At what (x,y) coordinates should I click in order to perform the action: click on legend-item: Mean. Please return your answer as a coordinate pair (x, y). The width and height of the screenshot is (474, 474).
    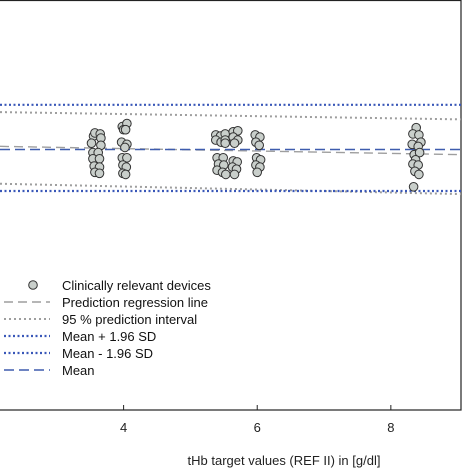
    Looking at the image, I should click on (49, 370).